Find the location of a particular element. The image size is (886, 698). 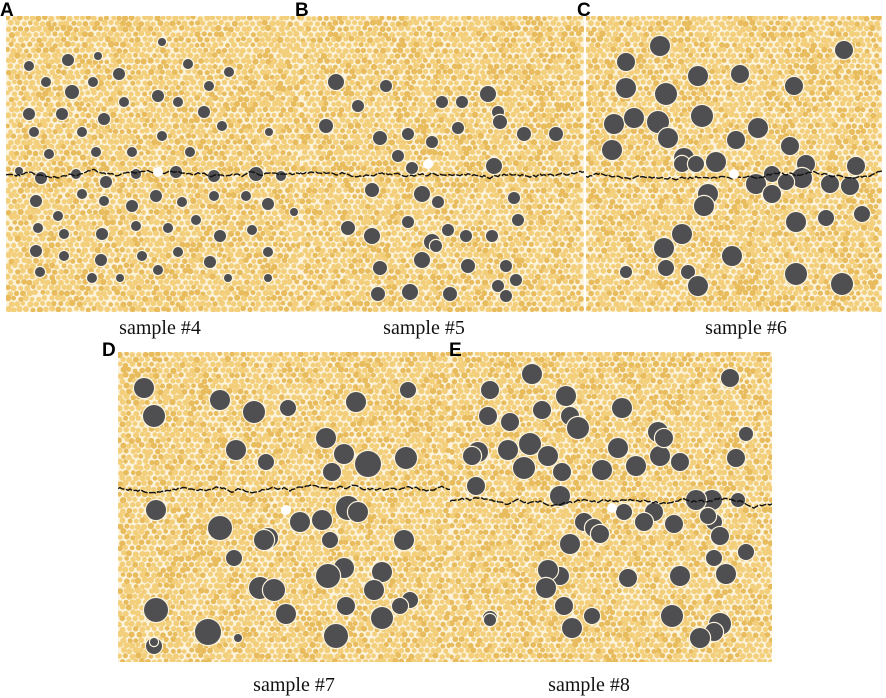

panel-b is located at coordinates (442, 164).